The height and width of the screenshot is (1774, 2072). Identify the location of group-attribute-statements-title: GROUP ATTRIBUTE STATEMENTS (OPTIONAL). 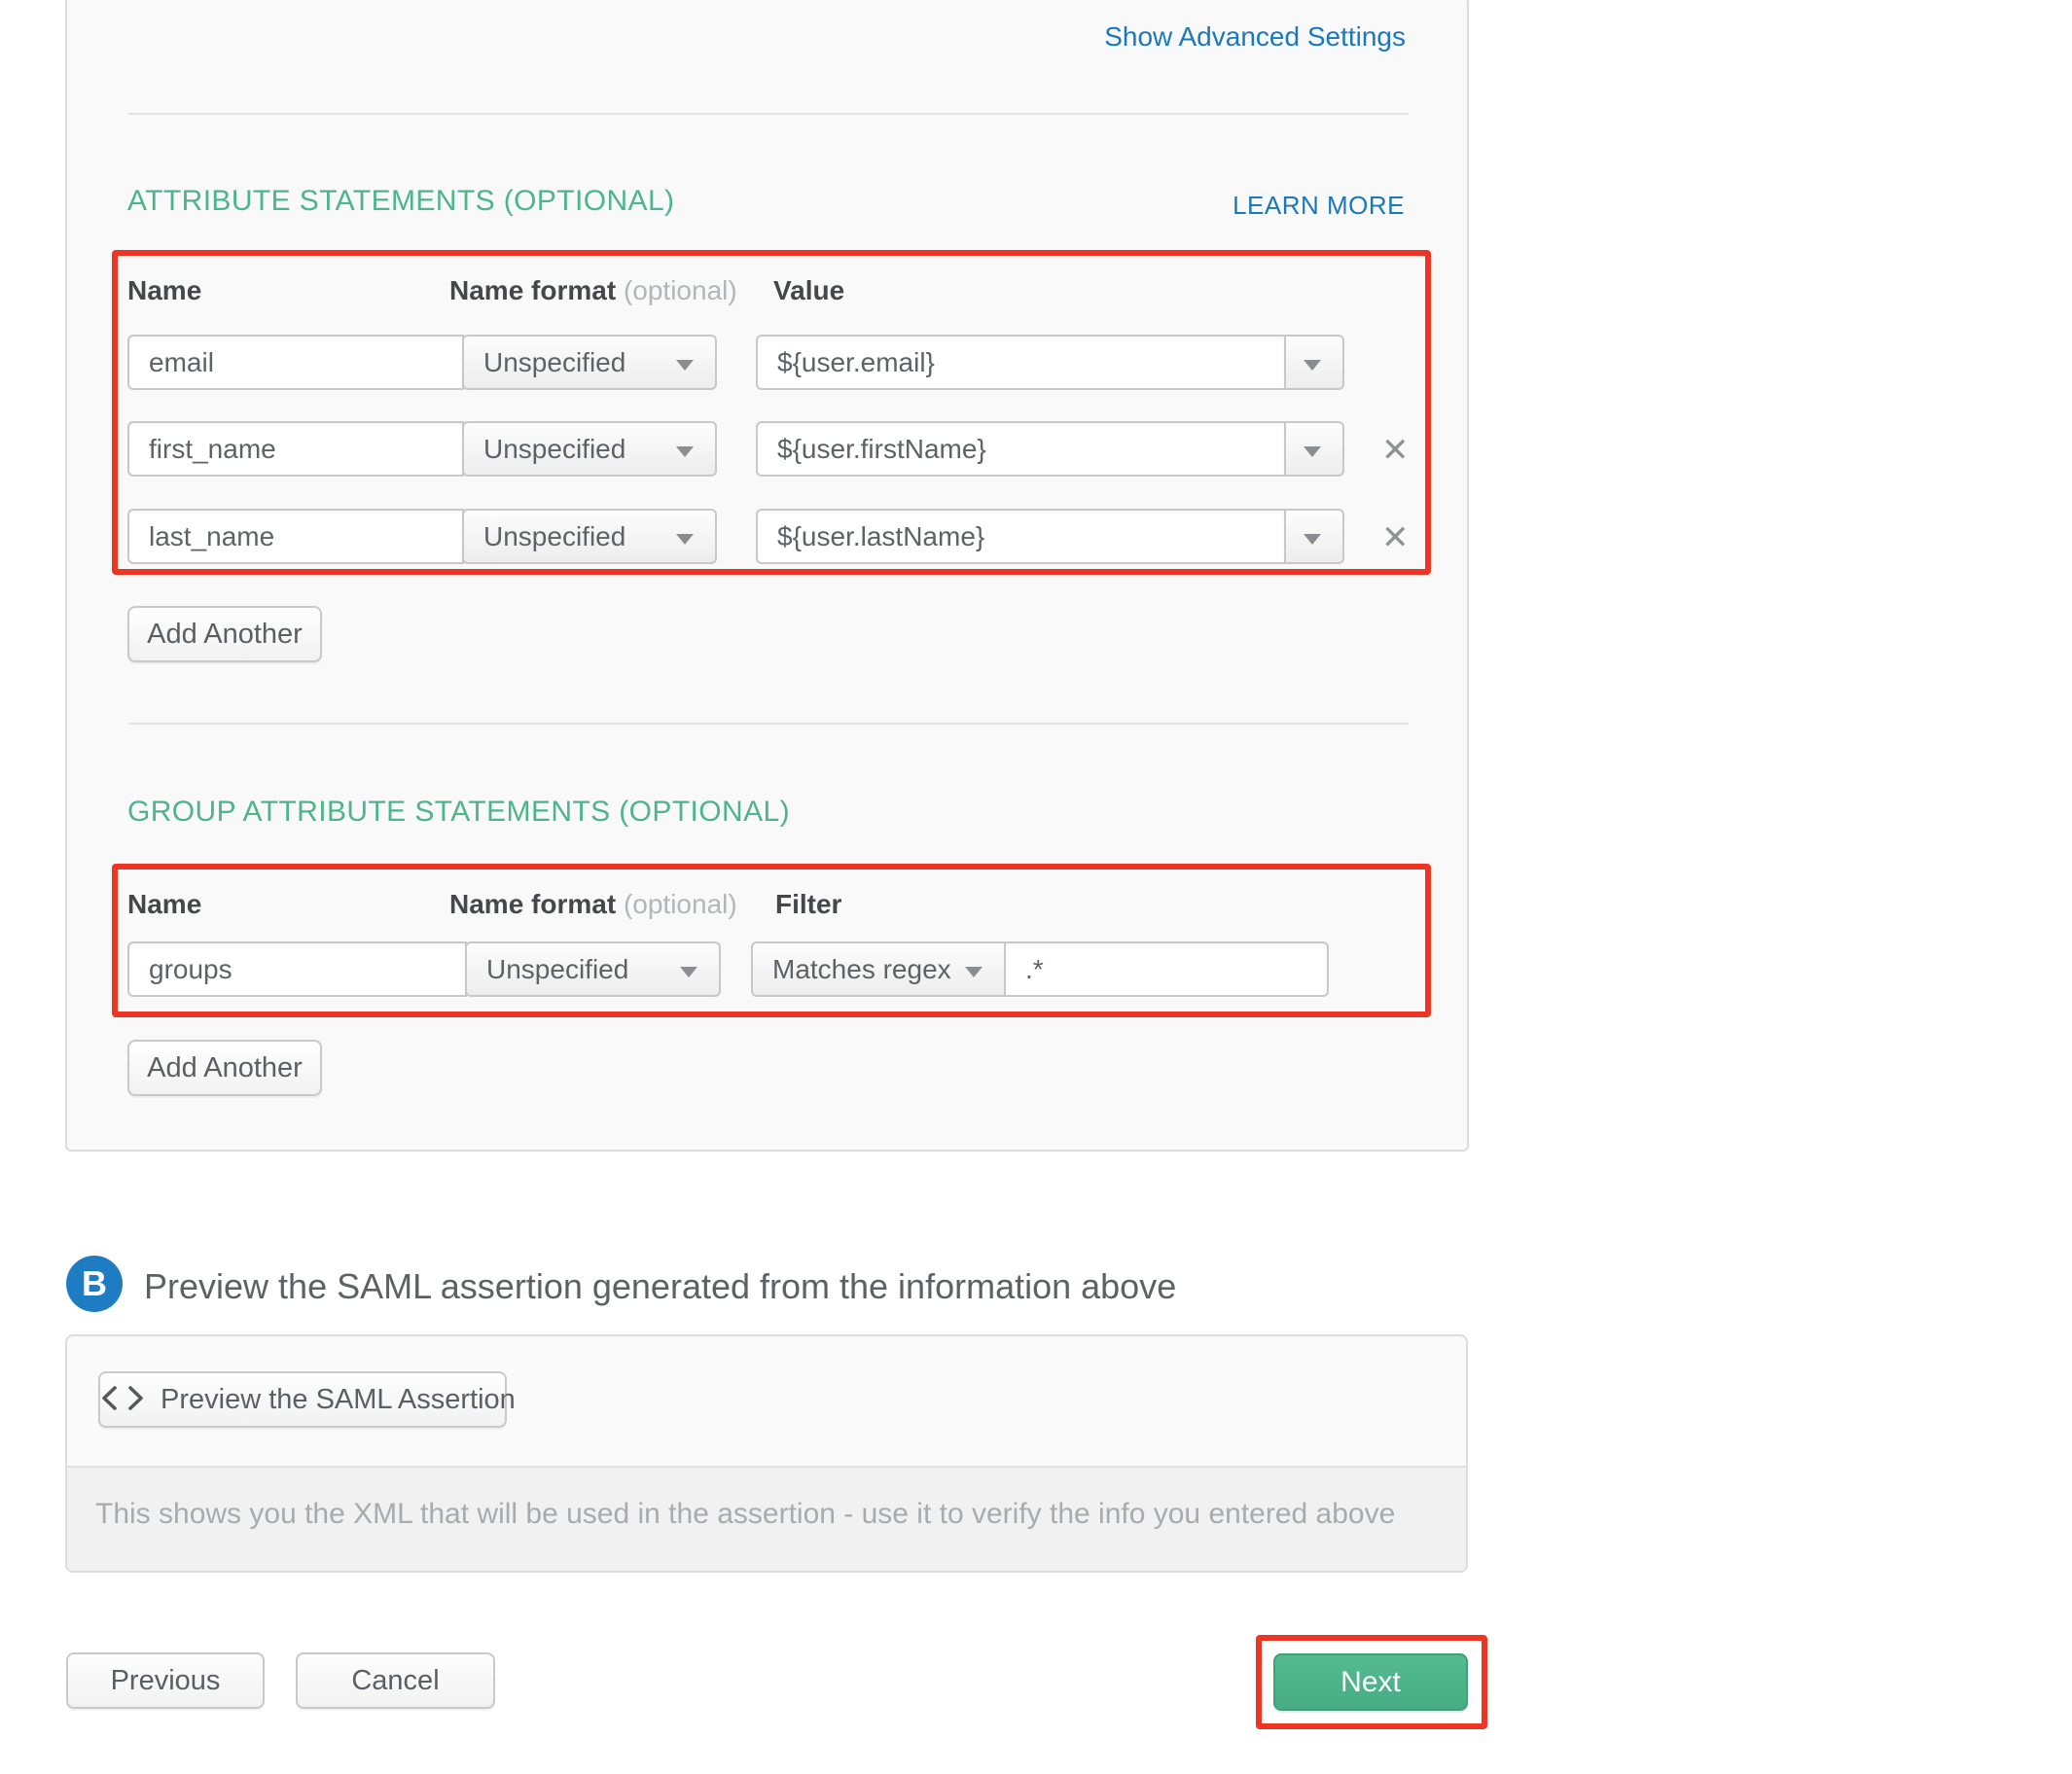
(459, 812).